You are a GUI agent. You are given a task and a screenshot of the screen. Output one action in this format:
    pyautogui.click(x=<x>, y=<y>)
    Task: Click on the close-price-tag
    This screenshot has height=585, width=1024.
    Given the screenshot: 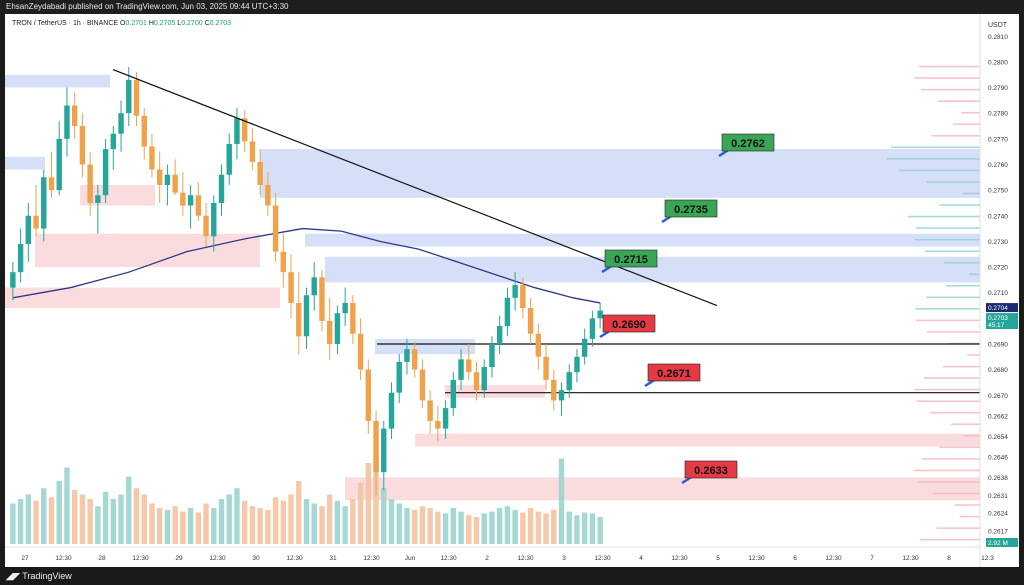 What is the action you would take?
    pyautogui.click(x=1002, y=321)
    